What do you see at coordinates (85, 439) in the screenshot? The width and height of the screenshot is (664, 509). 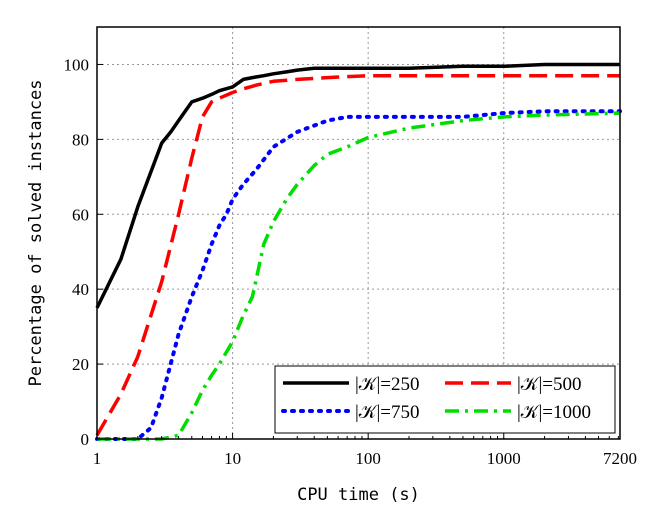 I see `y-tick-label: 0` at bounding box center [85, 439].